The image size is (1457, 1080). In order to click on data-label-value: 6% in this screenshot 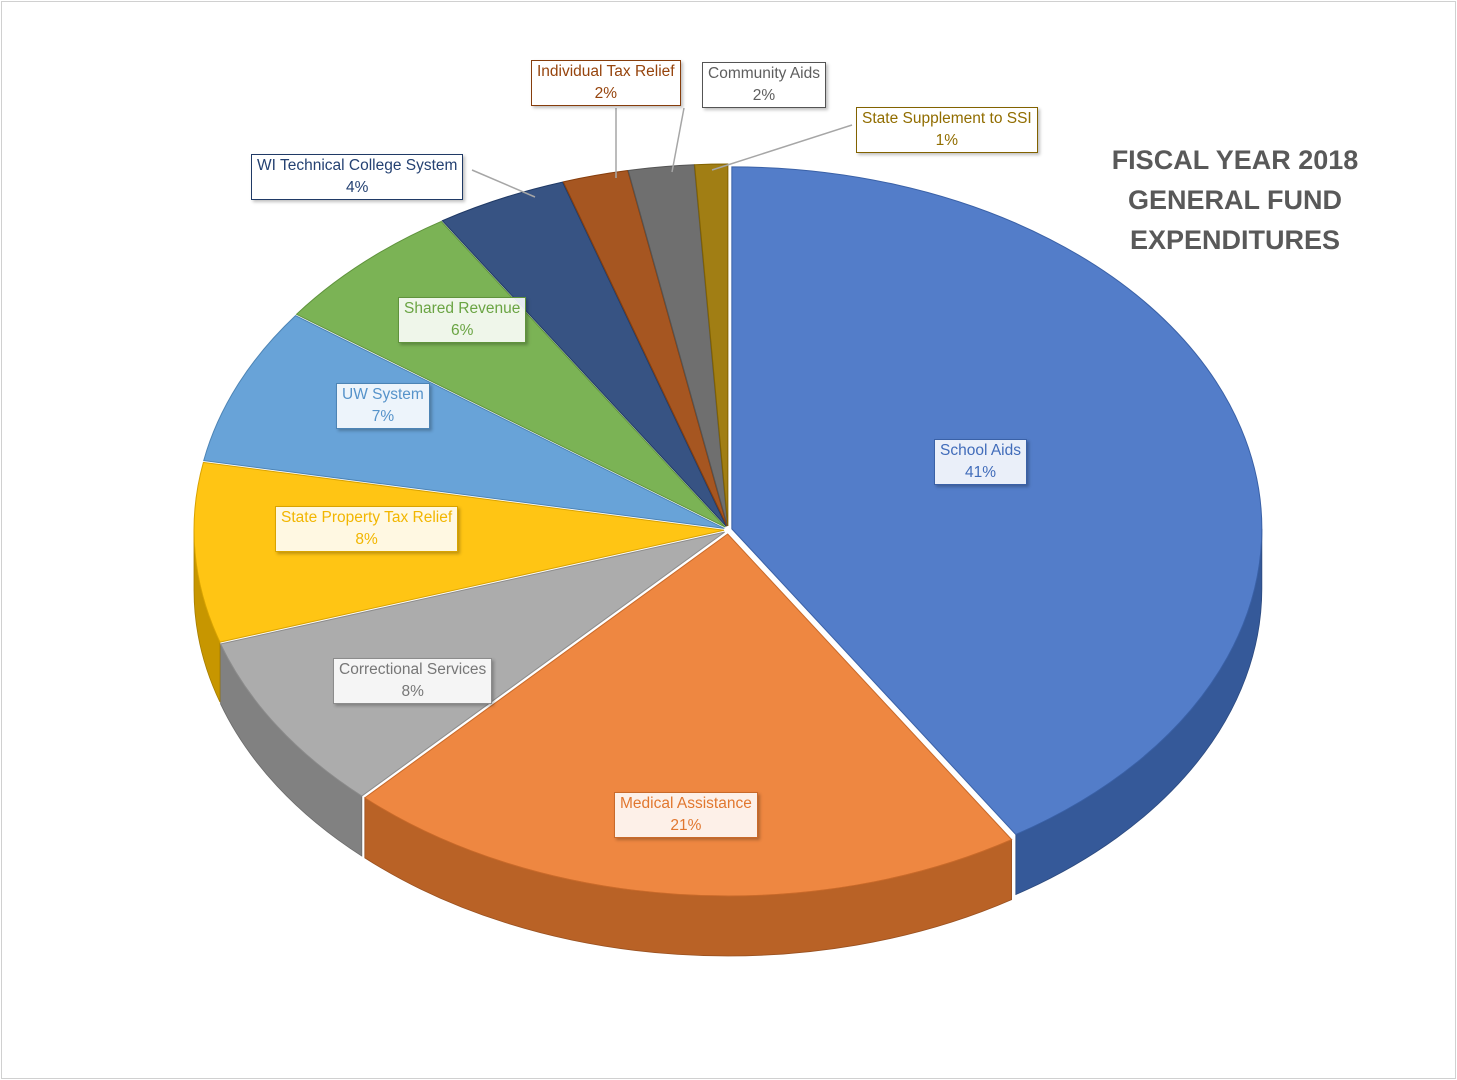, I will do `click(462, 330)`.